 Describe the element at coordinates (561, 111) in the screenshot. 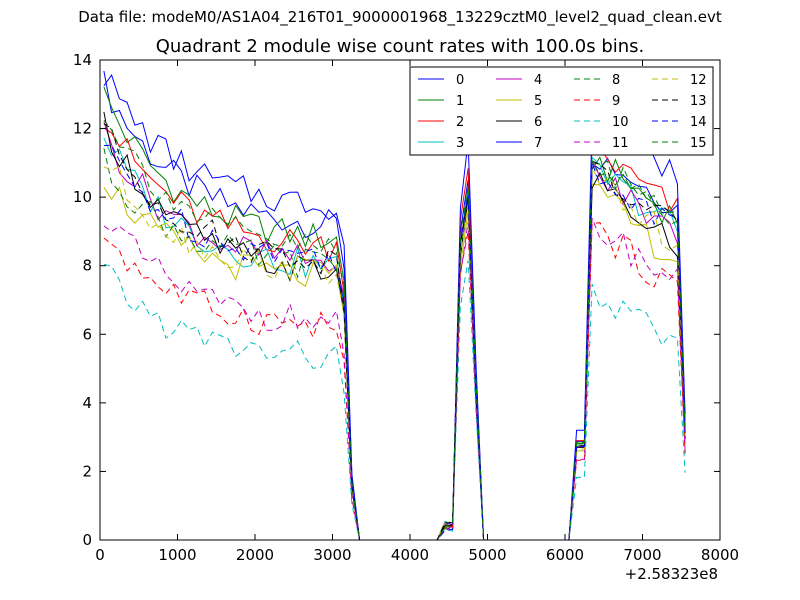

I see `legend-box` at that location.